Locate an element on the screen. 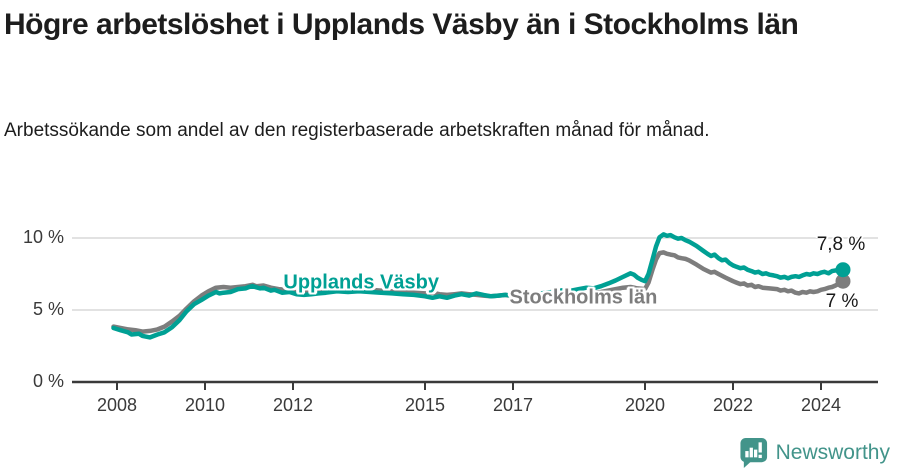 Image resolution: width=900 pixels, height=474 pixels. series-inline-label: Stockholms län is located at coordinates (583, 297).